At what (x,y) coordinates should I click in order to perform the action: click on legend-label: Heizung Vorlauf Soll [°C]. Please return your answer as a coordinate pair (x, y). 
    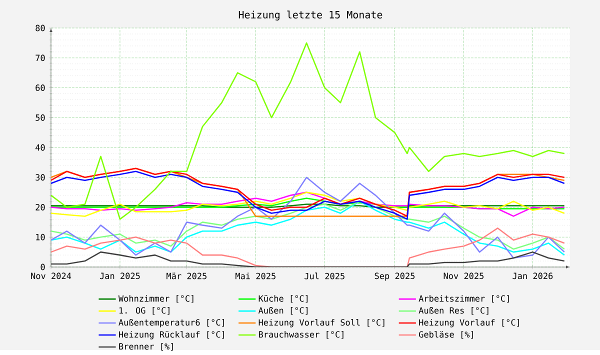
    Looking at the image, I should click on (321, 323).